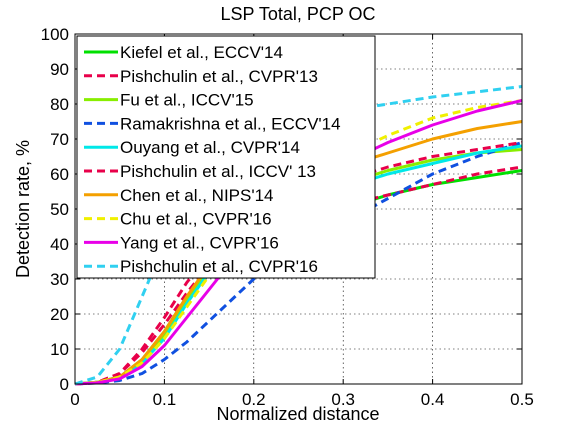  What do you see at coordinates (254, 399) in the screenshot?
I see `x-tick-label: 0.2` at bounding box center [254, 399].